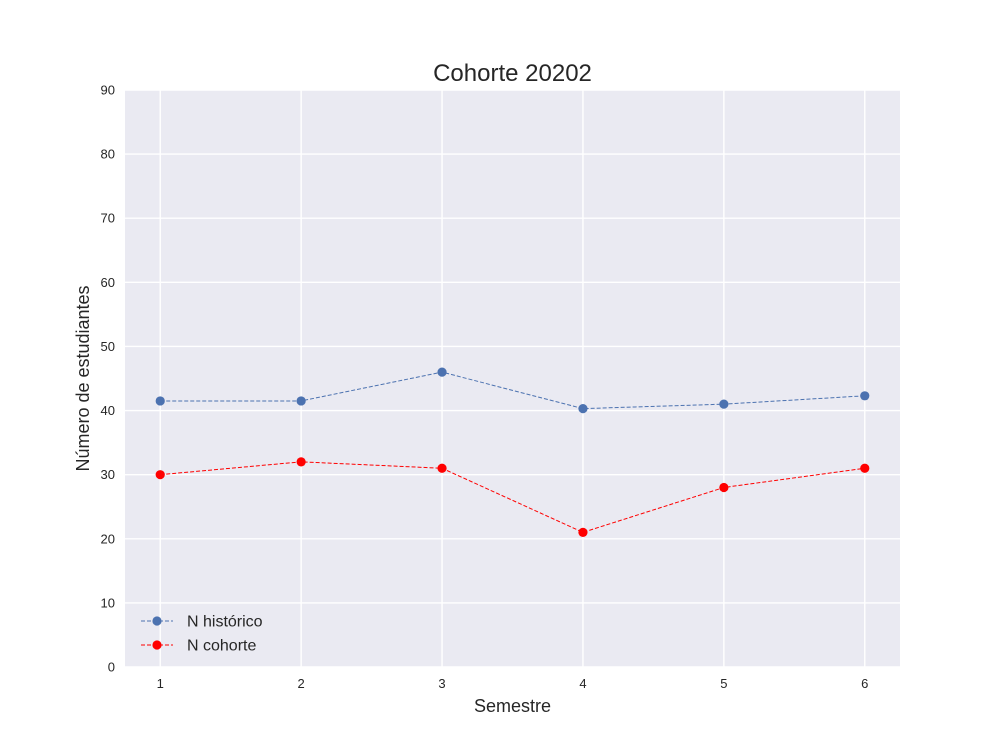 Image resolution: width=1000 pixels, height=755 pixels. Describe the element at coordinates (111, 667) in the screenshot. I see `y-tick-label: 0` at that location.